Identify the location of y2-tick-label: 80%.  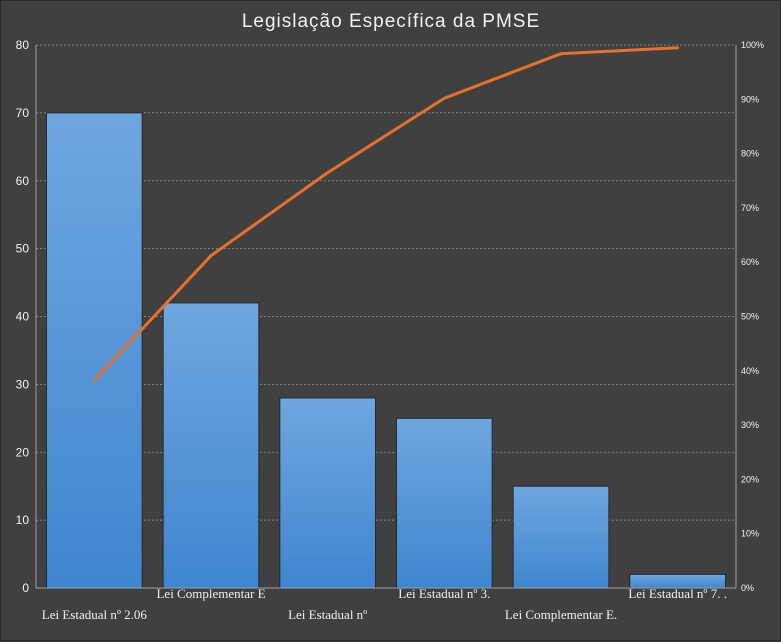
(750, 154).